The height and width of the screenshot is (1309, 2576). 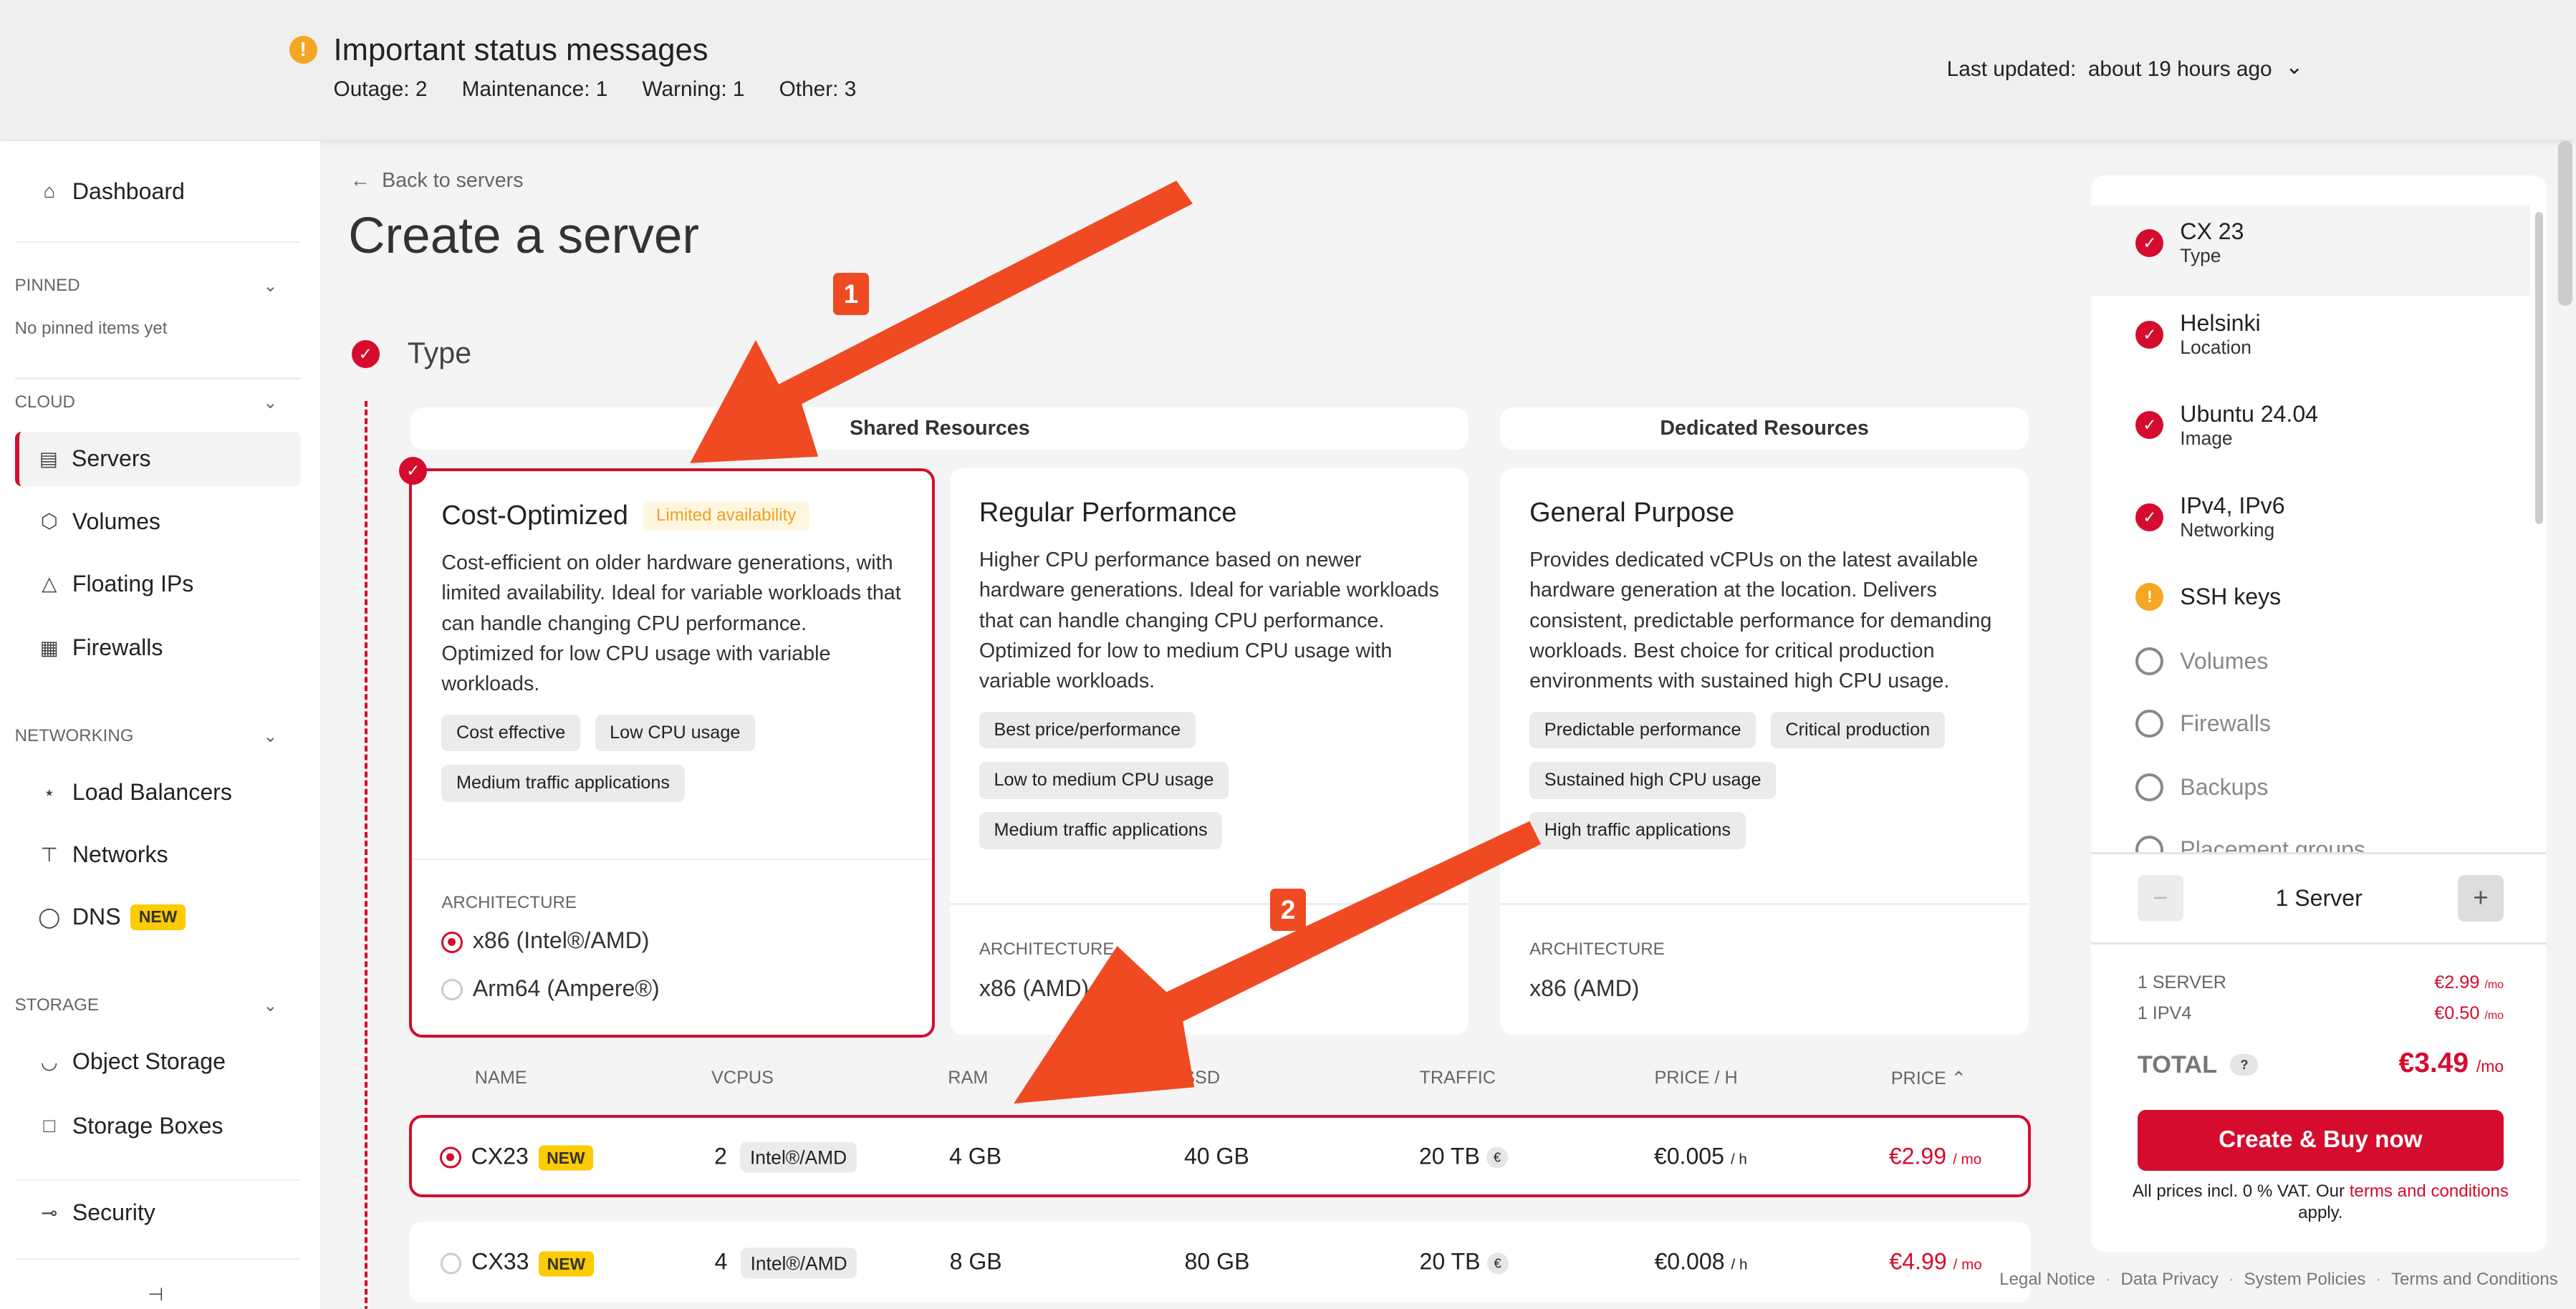 I want to click on server-count: 1 Server, so click(x=2319, y=898).